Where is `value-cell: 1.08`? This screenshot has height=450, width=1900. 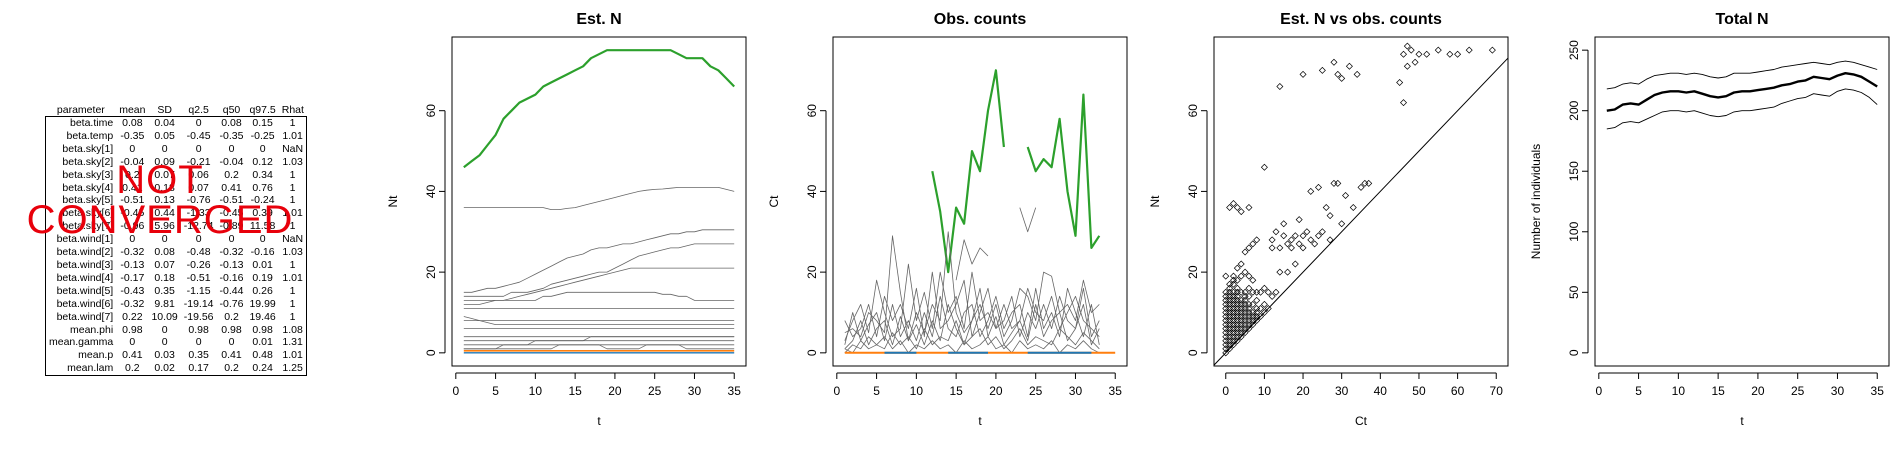 value-cell: 1.08 is located at coordinates (292, 329).